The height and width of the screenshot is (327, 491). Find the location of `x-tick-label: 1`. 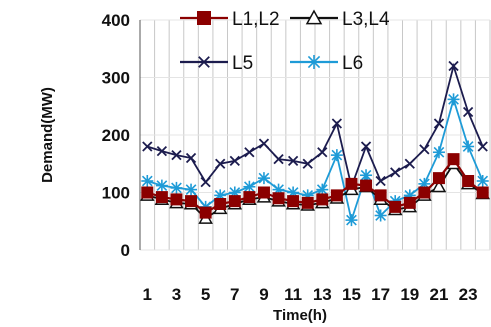

x-tick-label: 1 is located at coordinates (147, 294).